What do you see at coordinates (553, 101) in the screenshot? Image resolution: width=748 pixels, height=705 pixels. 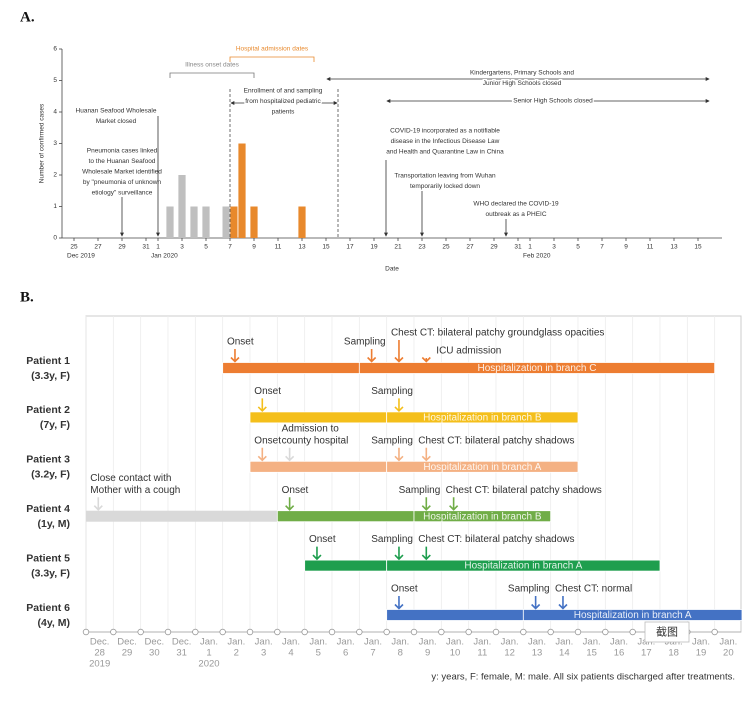 I see `annotation: Senior High Schools closed` at bounding box center [553, 101].